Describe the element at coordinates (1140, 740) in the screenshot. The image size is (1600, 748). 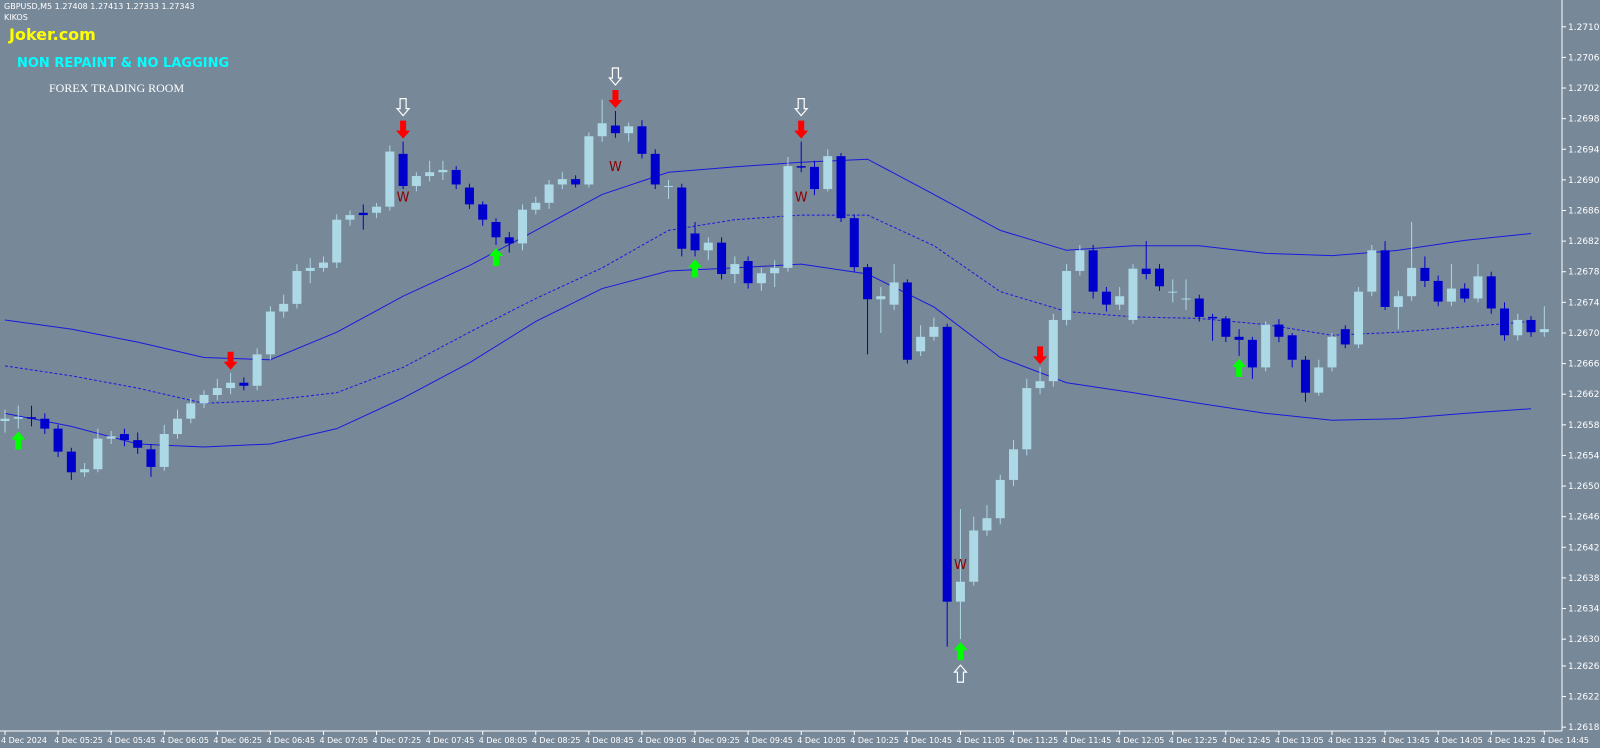
I see `x-tick-label: 4 Dec 12:05` at that location.